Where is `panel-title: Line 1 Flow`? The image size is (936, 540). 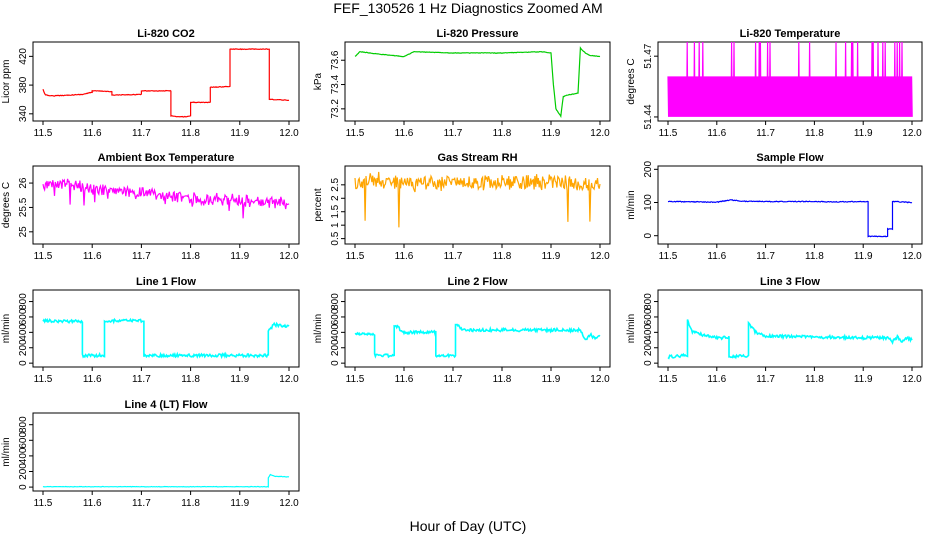
panel-title: Line 1 Flow is located at coordinates (166, 282).